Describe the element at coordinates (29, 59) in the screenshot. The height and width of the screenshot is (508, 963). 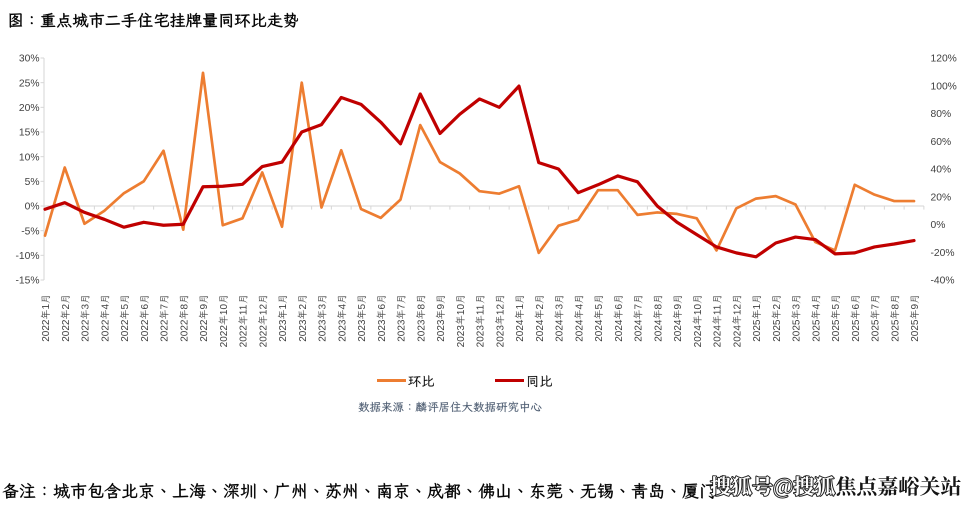
I see `svg-text: 30%` at that location.